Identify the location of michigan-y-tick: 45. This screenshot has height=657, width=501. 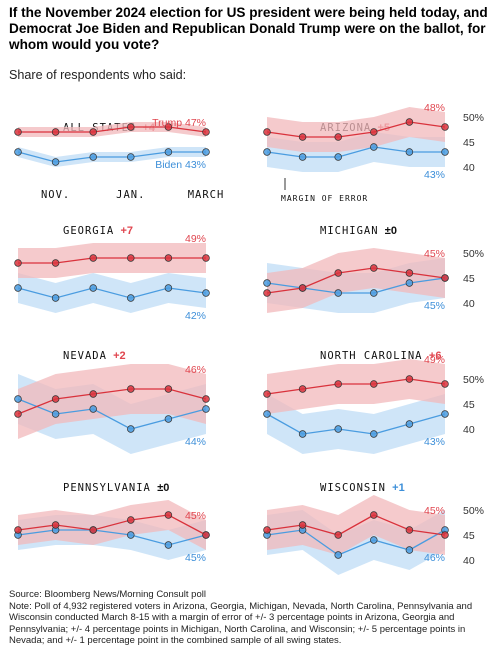
(469, 279).